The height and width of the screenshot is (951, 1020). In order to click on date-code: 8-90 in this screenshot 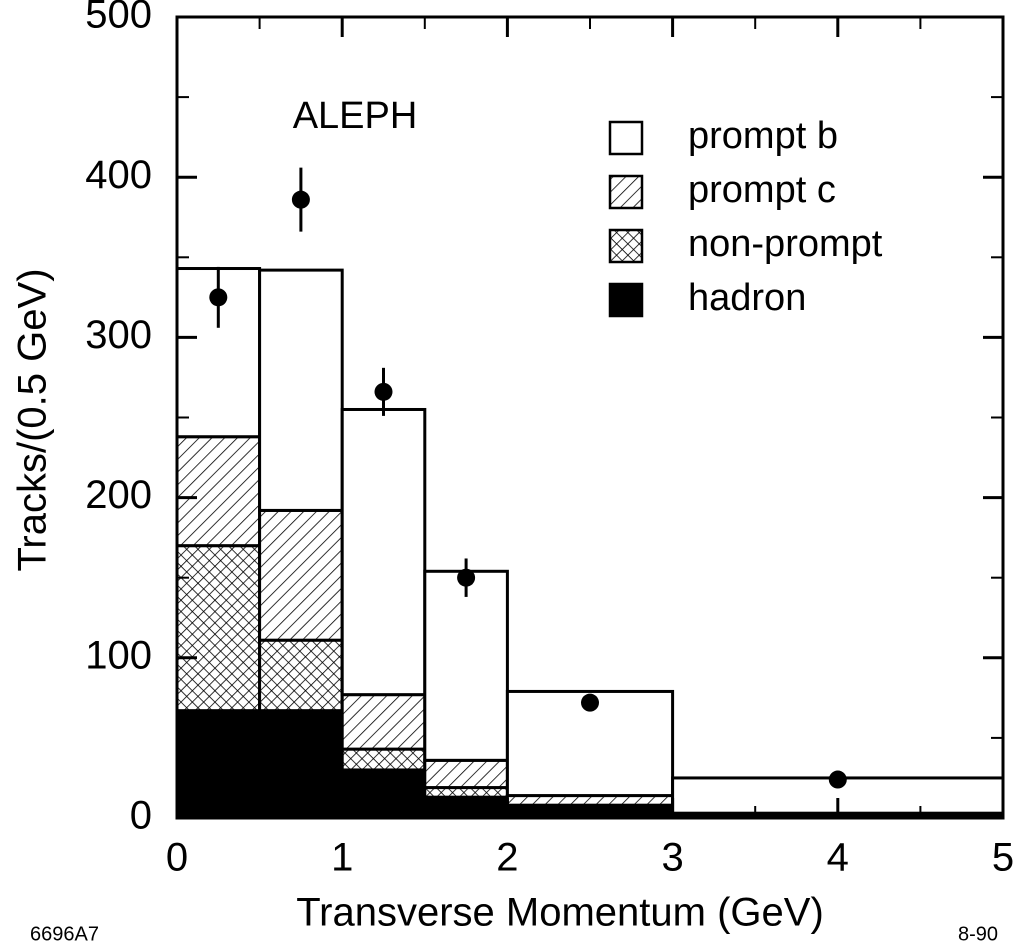, I will do `click(978, 934)`.